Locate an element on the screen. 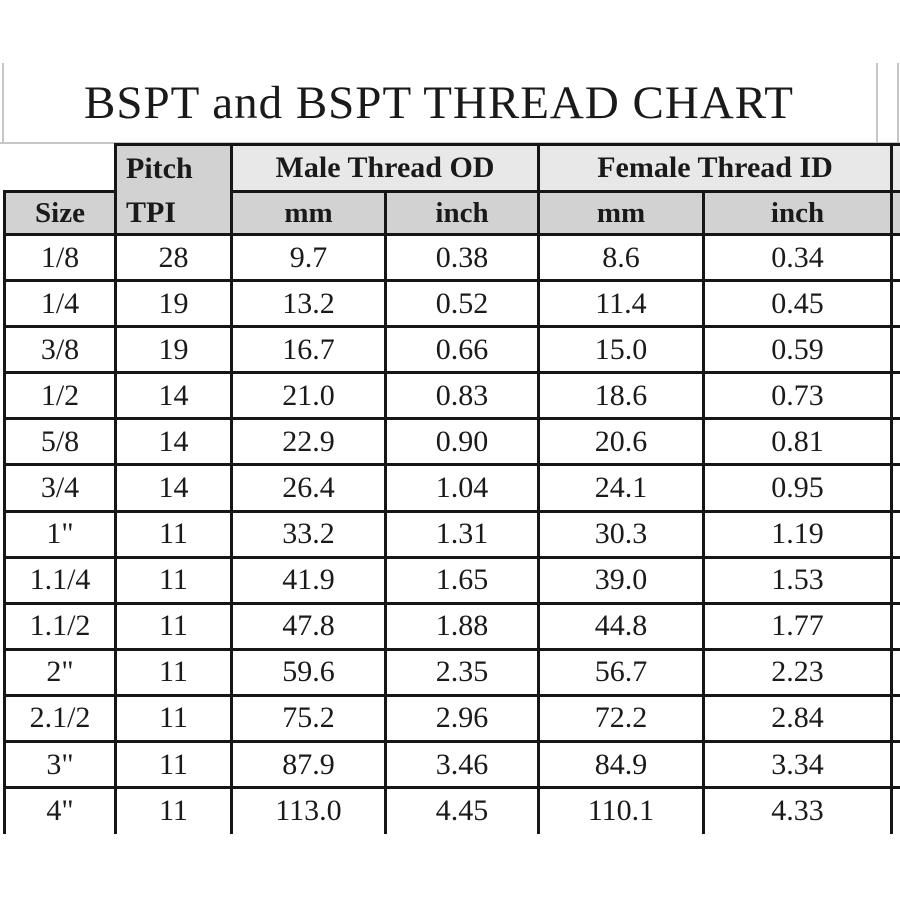 This screenshot has height=900, width=900. male-thread-od-header: Male Thread OD is located at coordinates (385, 168).